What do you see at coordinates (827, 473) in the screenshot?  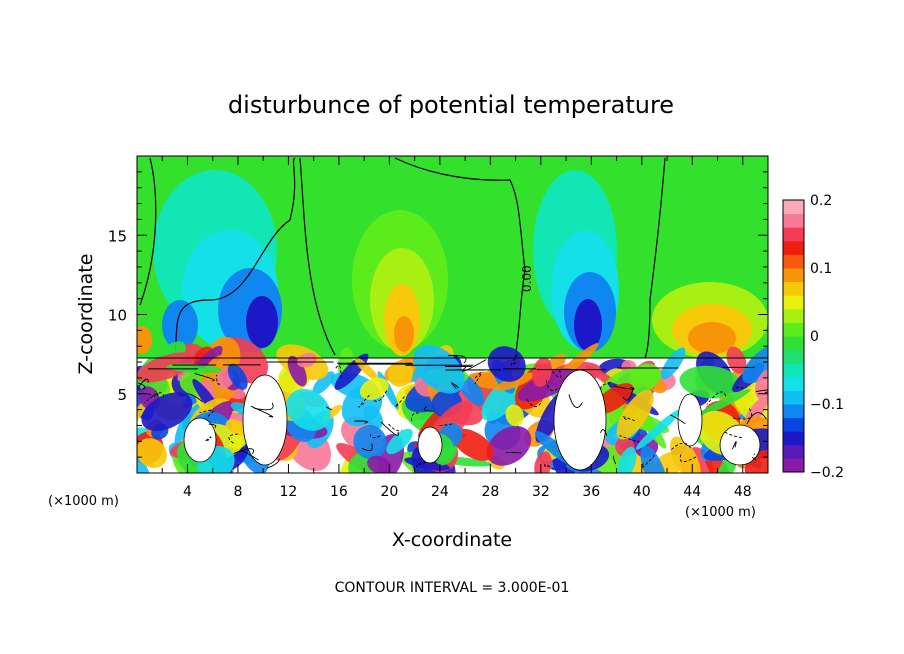 I see `colorbar-label-4: −0.2` at bounding box center [827, 473].